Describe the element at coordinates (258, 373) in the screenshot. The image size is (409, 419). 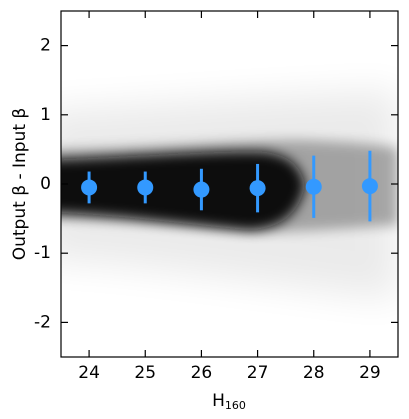
I see `x-tick-label: 27` at that location.